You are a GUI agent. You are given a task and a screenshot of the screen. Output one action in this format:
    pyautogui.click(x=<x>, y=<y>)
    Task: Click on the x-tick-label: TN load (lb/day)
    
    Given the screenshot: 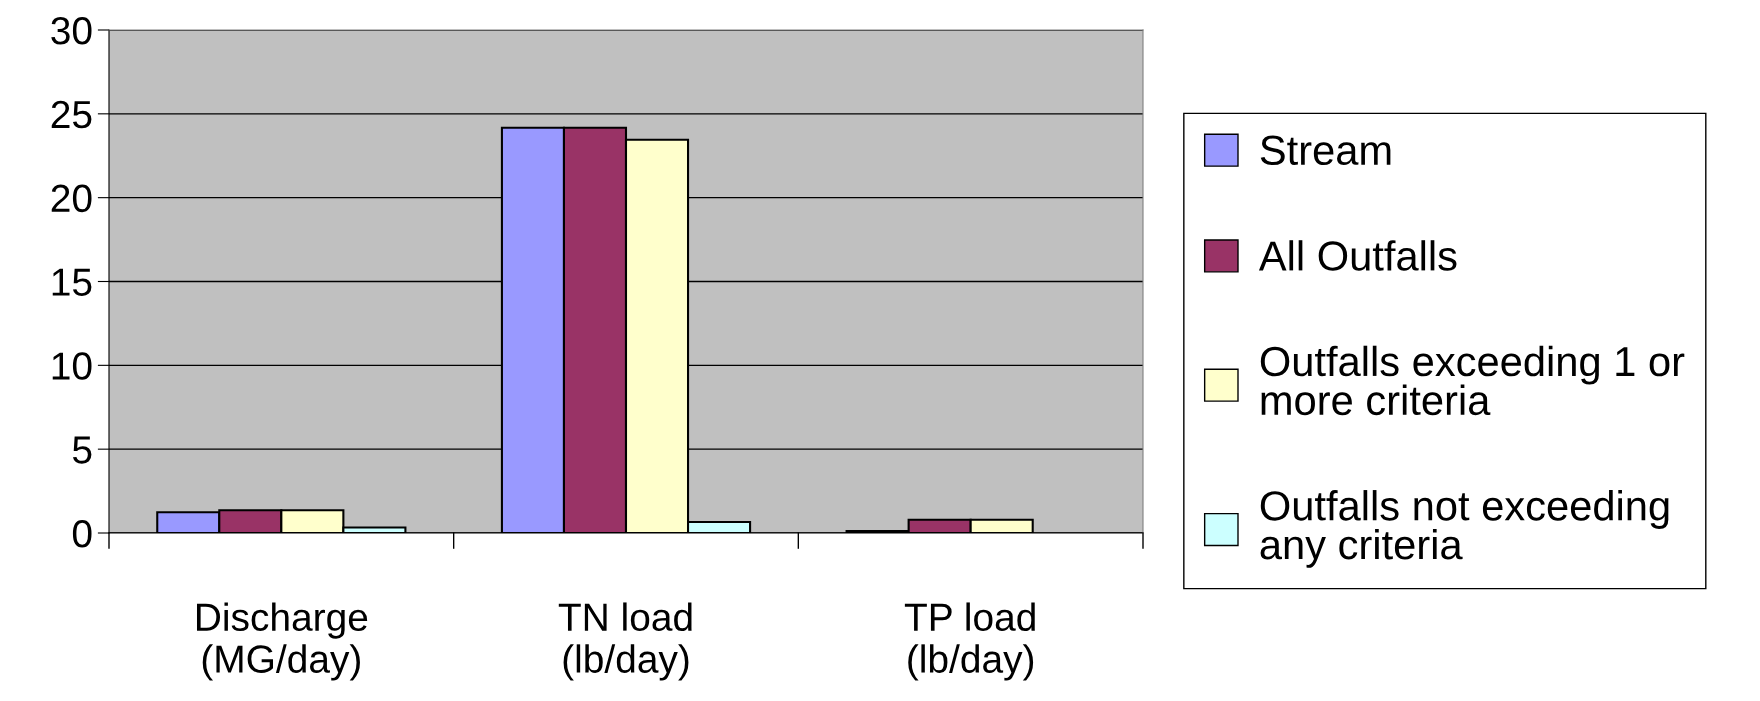 What is the action you would take?
    pyautogui.click(x=625, y=641)
    